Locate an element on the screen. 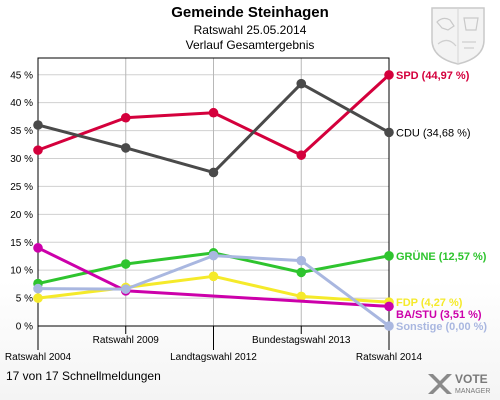 Image resolution: width=500 pixels, height=400 pixels. coat-of-arms-icon is located at coordinates (458, 36).